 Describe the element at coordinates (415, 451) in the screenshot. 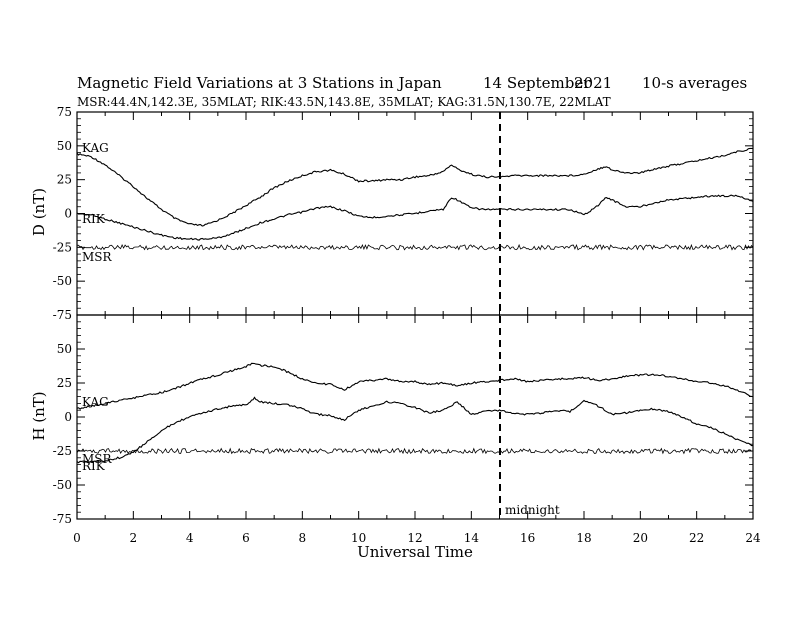

I see `h-series-msr-line` at that location.